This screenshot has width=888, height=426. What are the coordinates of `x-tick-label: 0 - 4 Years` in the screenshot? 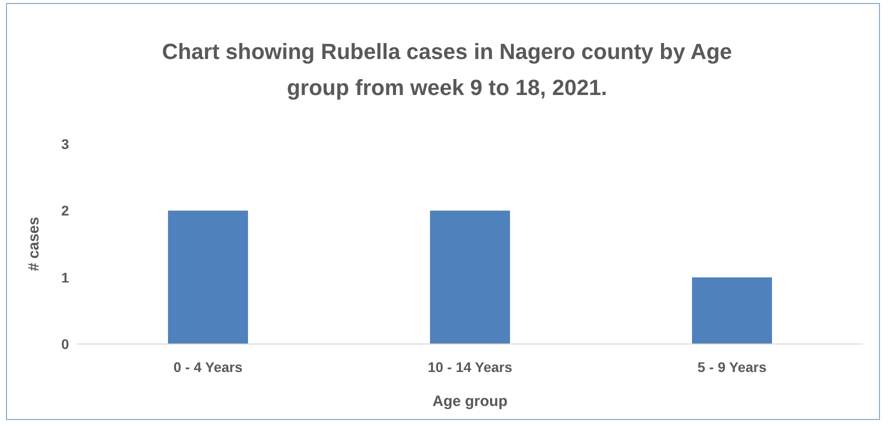 It's located at (208, 366).